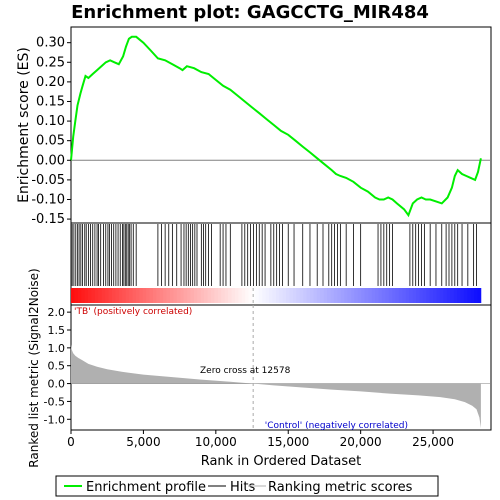 The height and width of the screenshot is (500, 500). Describe the element at coordinates (242, 487) in the screenshot. I see `legend-hits-label: Hits` at that location.